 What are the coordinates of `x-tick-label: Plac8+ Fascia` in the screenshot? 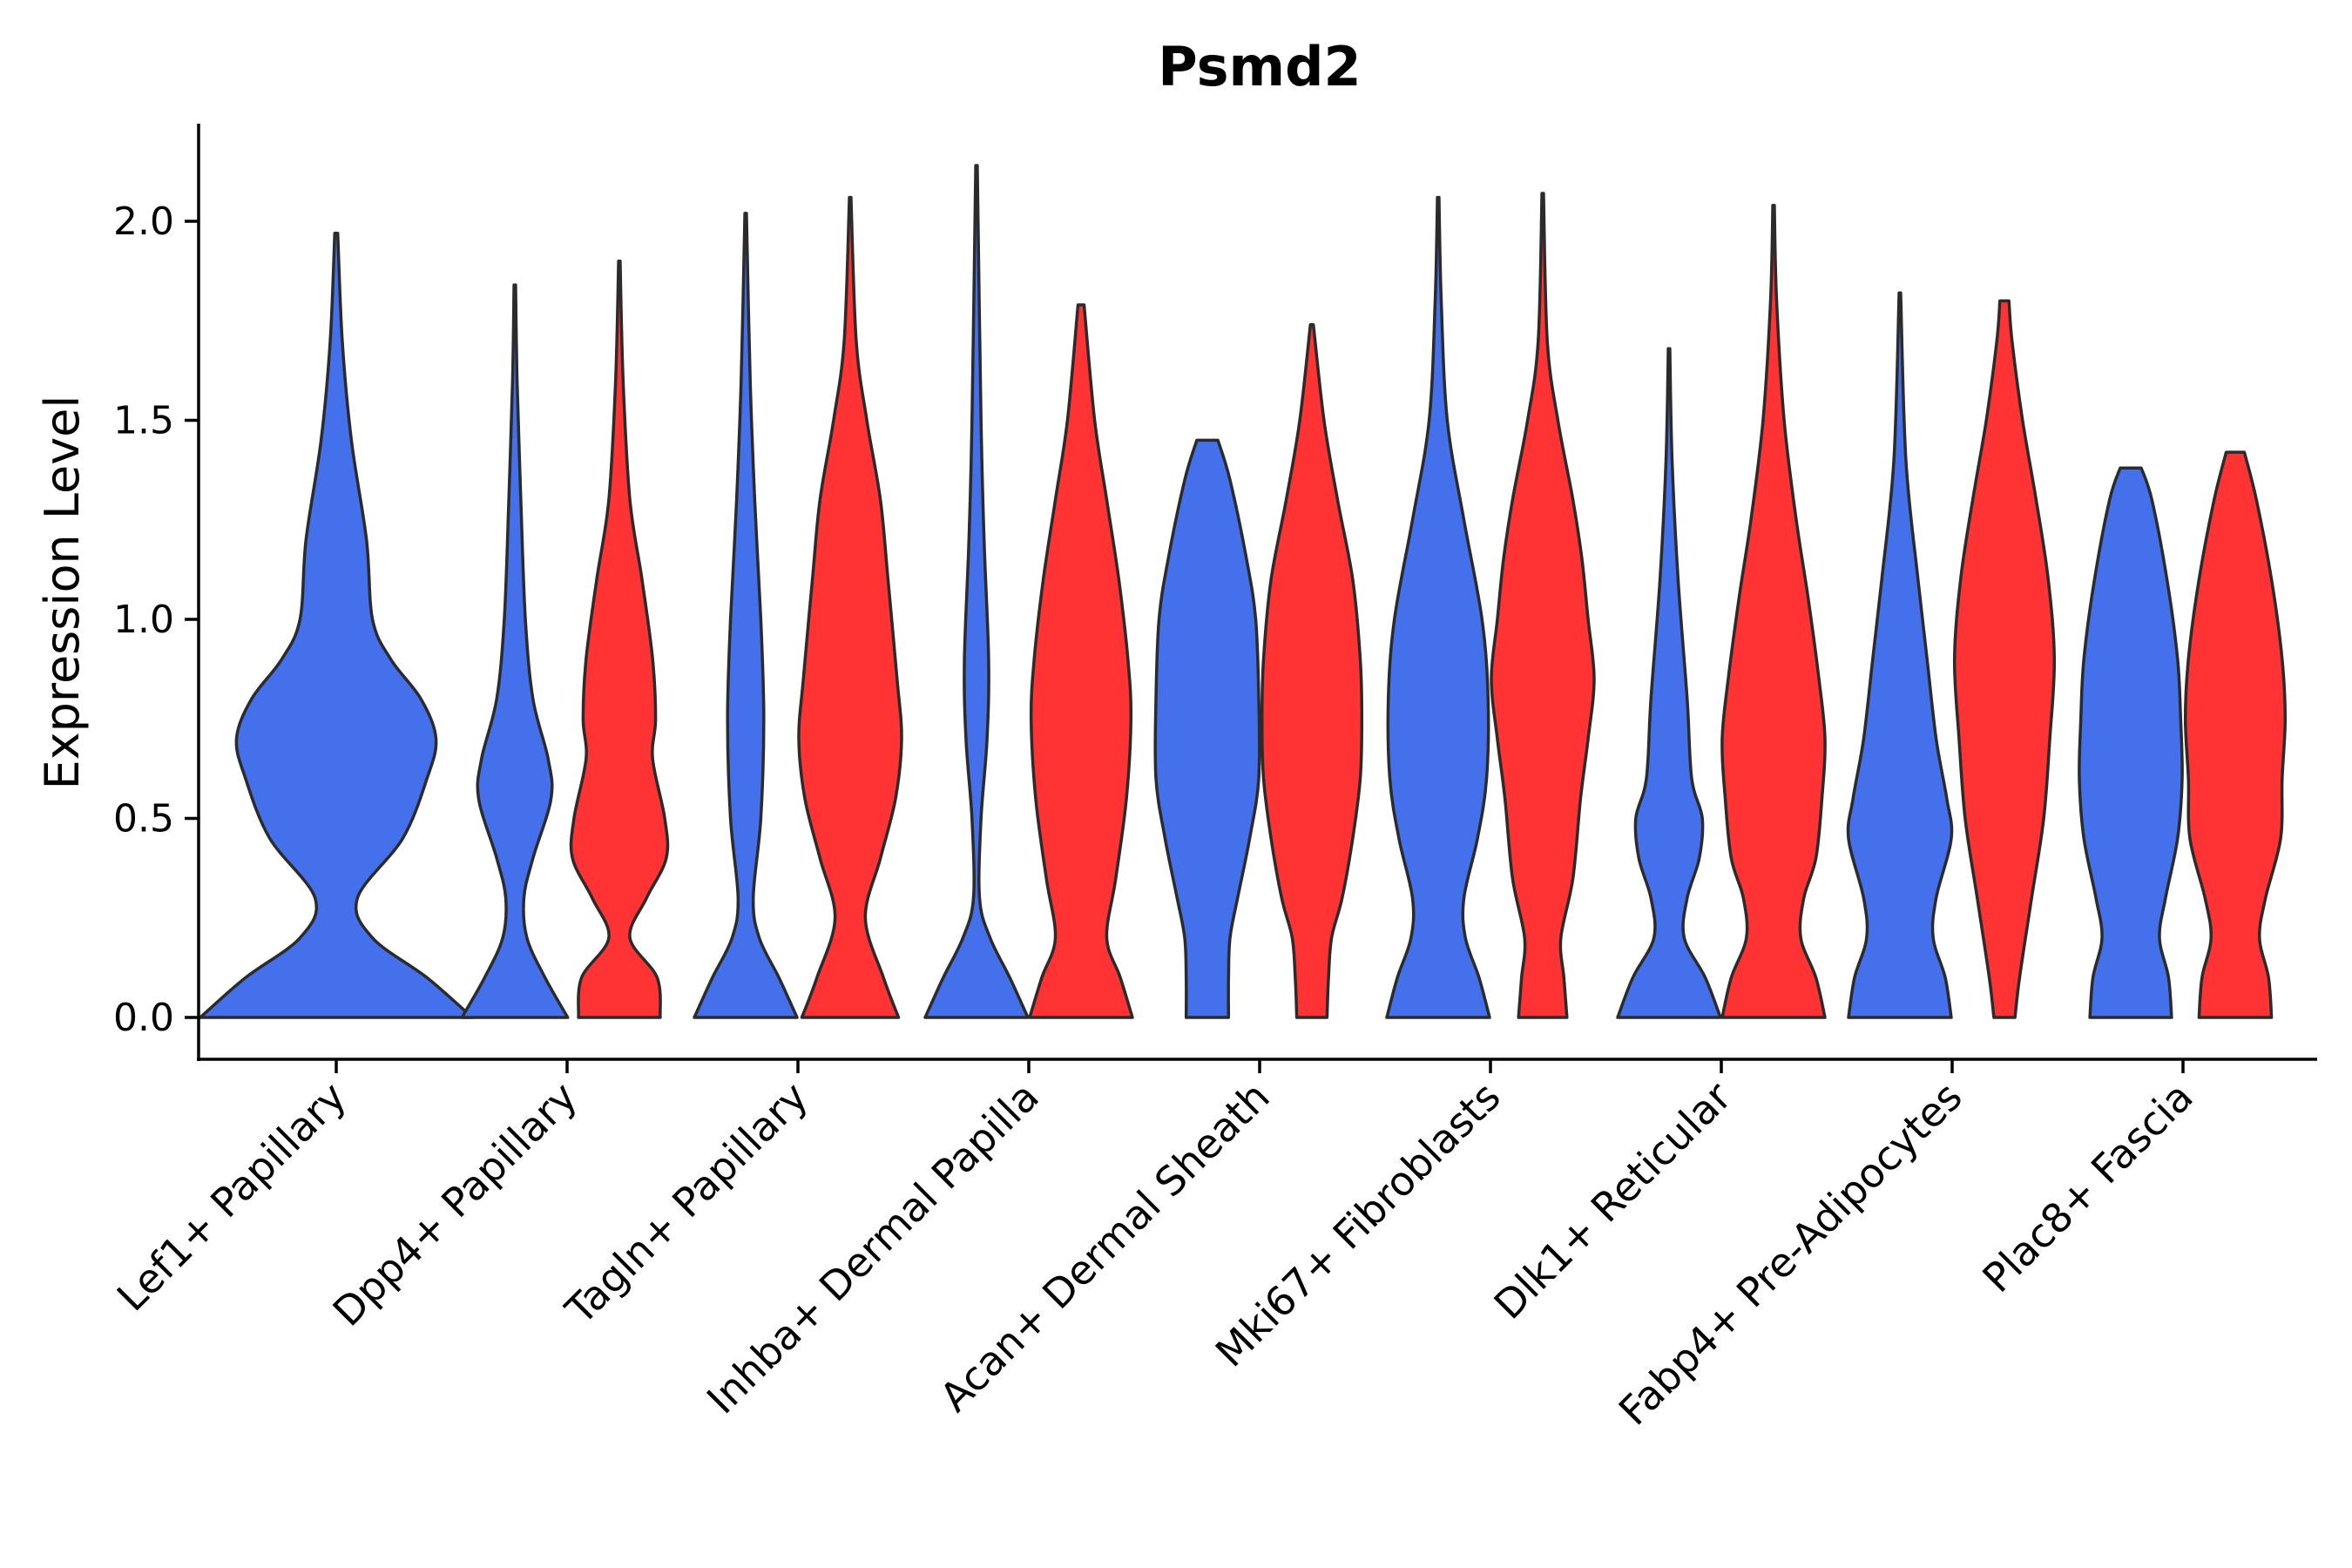 It's located at (2087, 1187).